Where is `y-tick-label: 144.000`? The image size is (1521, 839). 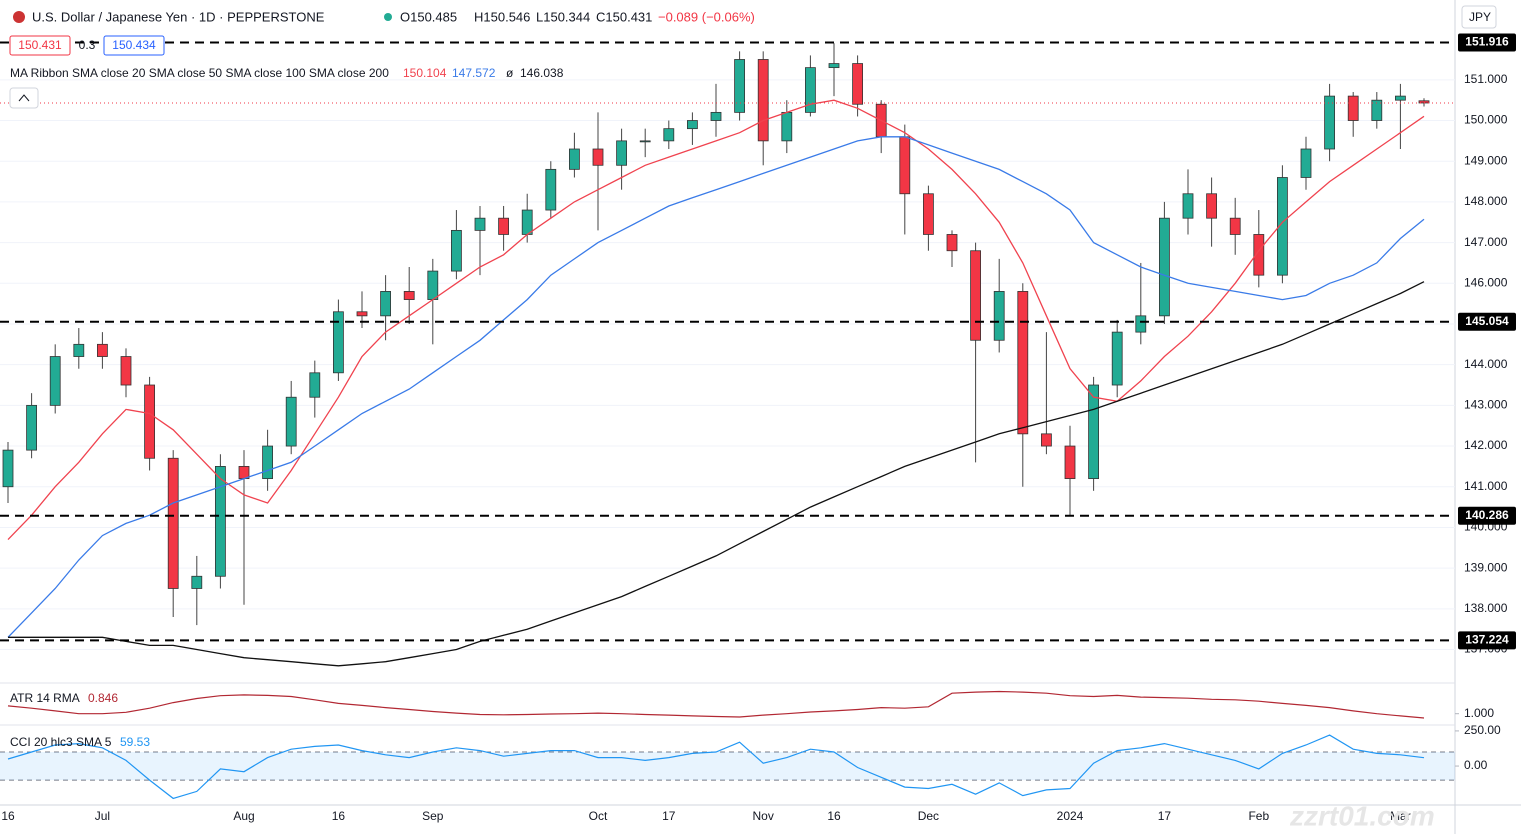 y-tick-label: 144.000 is located at coordinates (1486, 364).